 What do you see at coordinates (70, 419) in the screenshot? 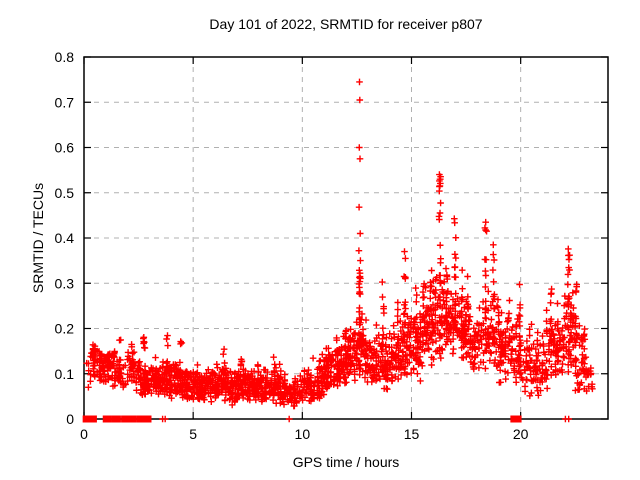
I see `y-tick-label: 0` at bounding box center [70, 419].